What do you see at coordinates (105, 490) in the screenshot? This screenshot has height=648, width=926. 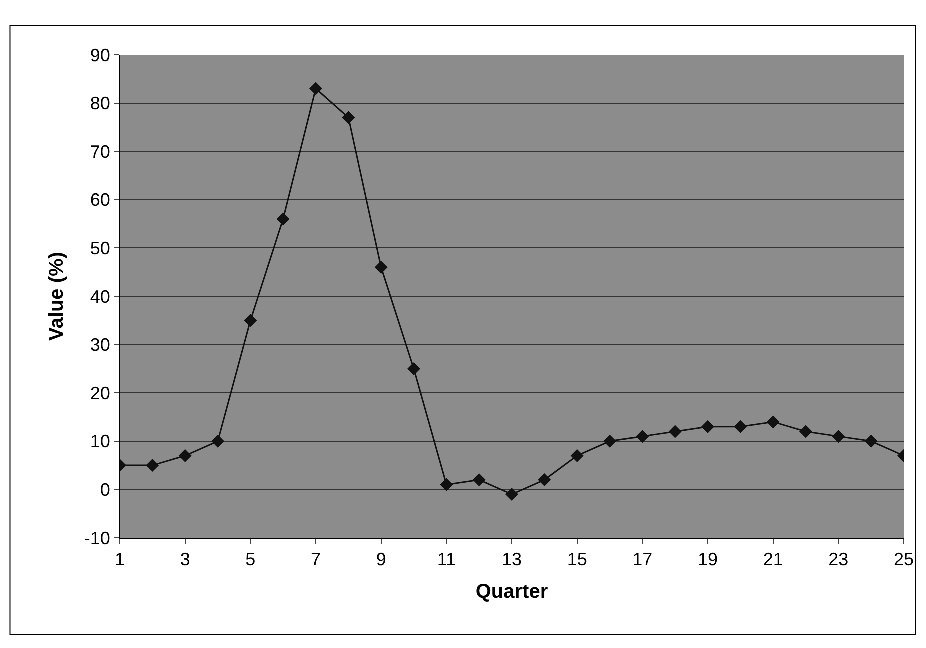 I see `y-tick-label: 0` at bounding box center [105, 490].